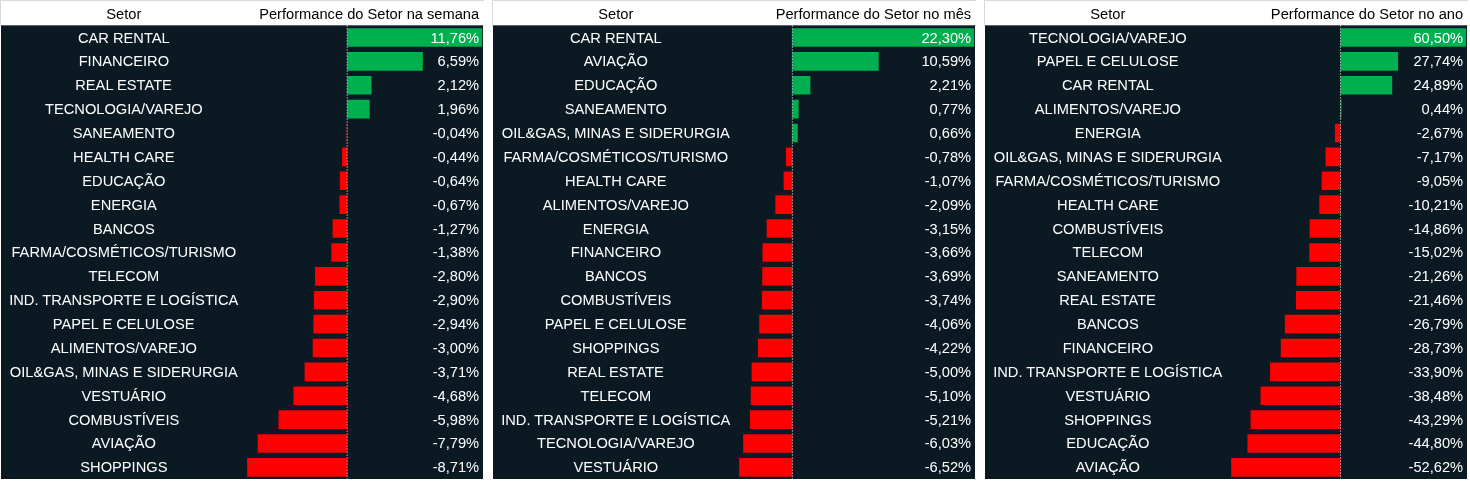 The height and width of the screenshot is (488, 1470). I want to click on y-tick-label: FARMA/COSMÉTICOS/TURISMO, so click(124, 252).